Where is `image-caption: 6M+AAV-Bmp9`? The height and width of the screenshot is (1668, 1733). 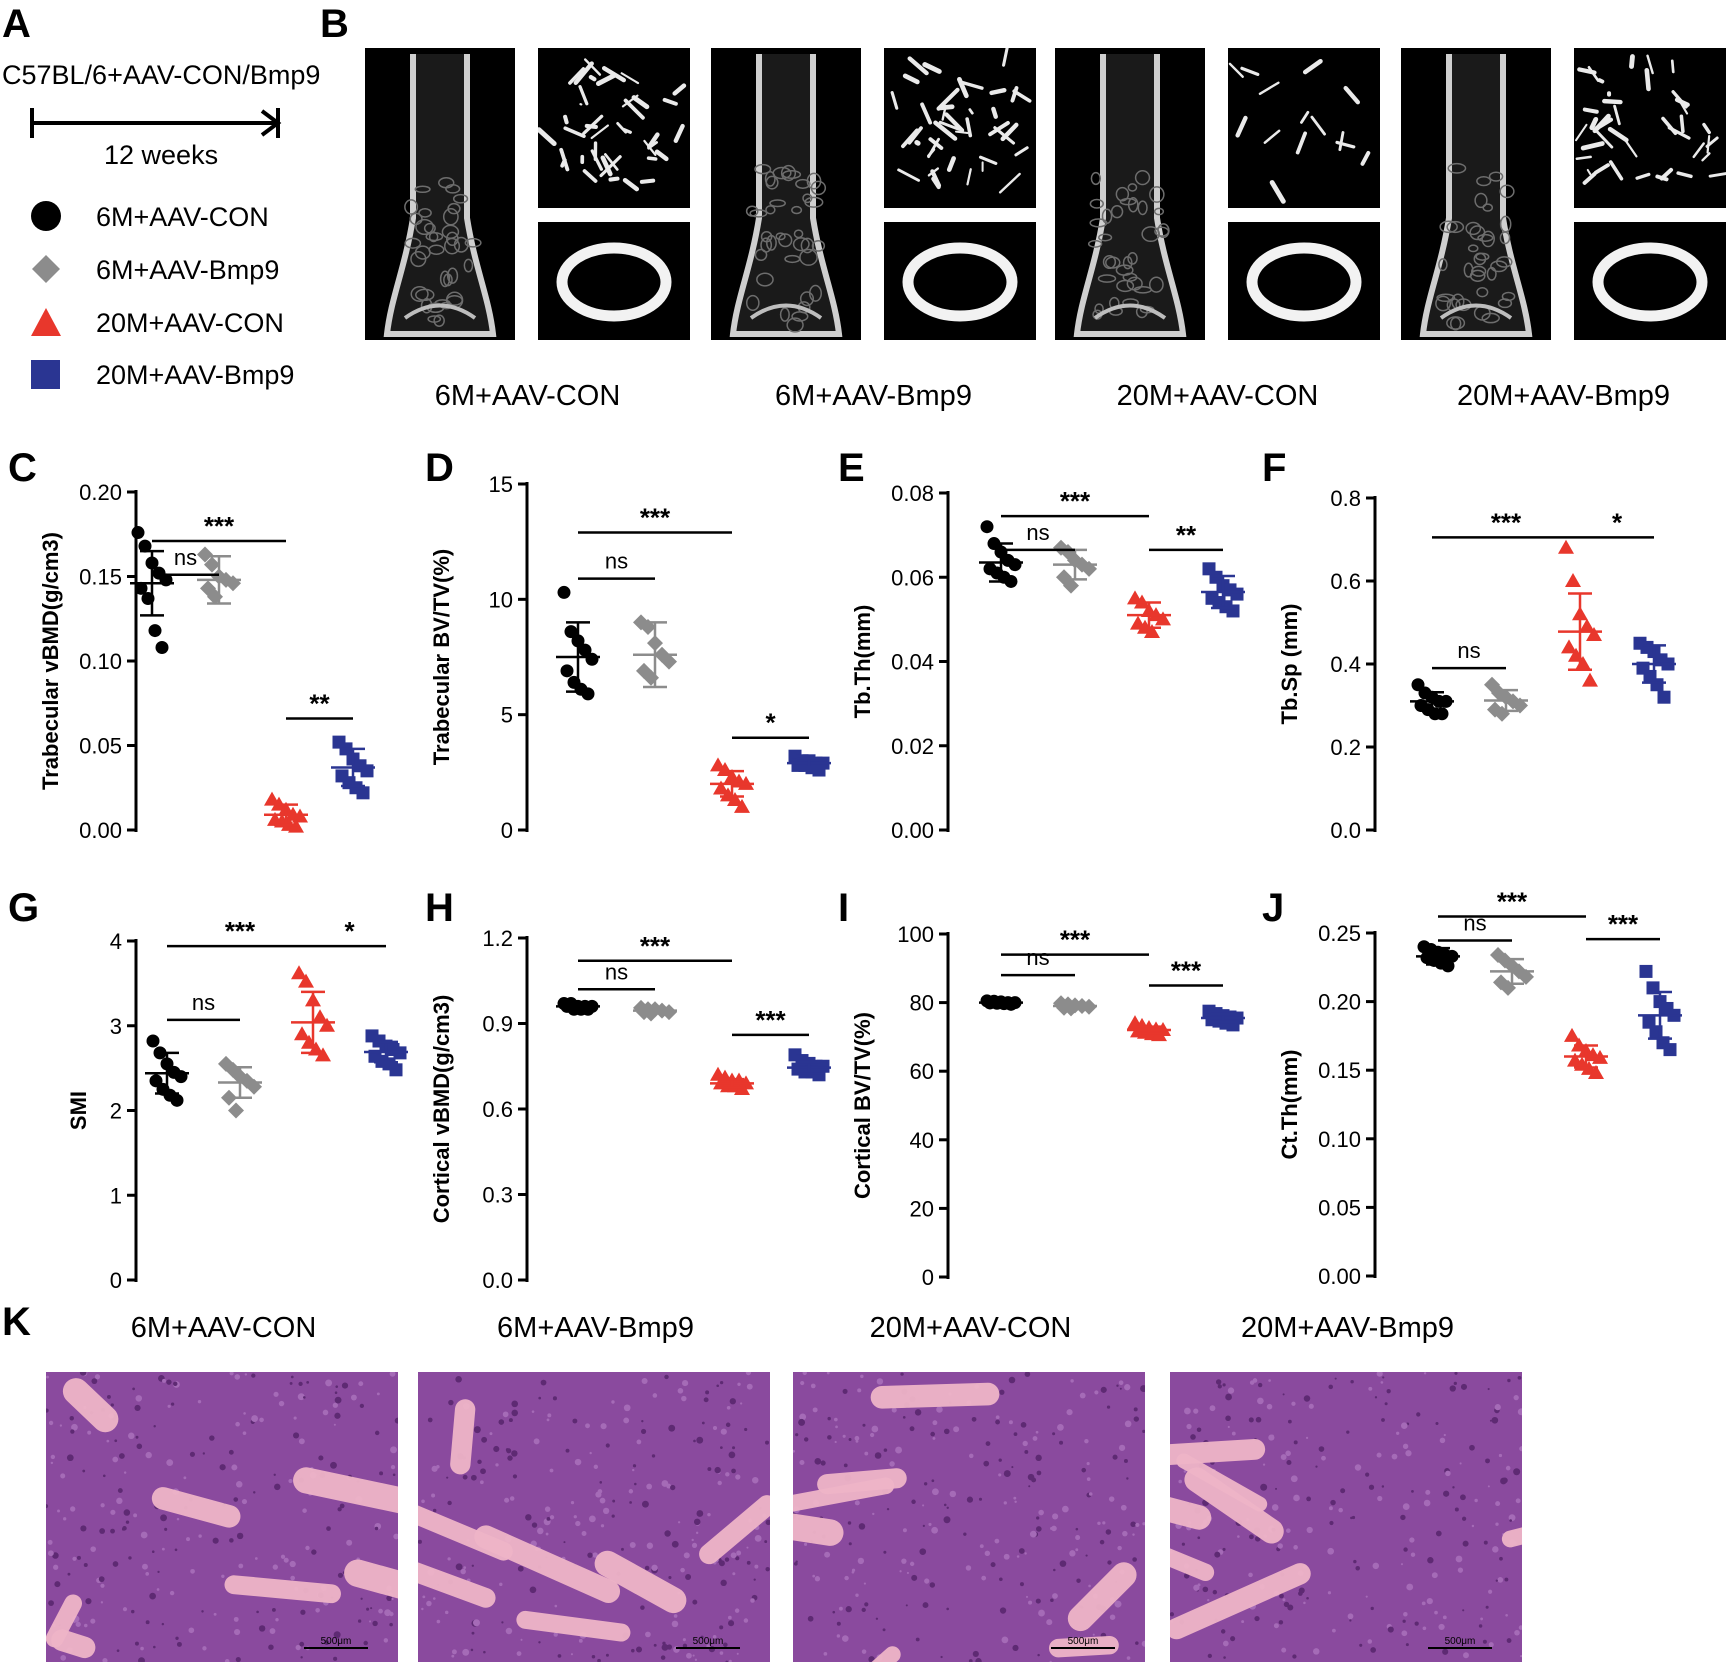
image-caption: 6M+AAV-Bmp9 is located at coordinates (873, 396).